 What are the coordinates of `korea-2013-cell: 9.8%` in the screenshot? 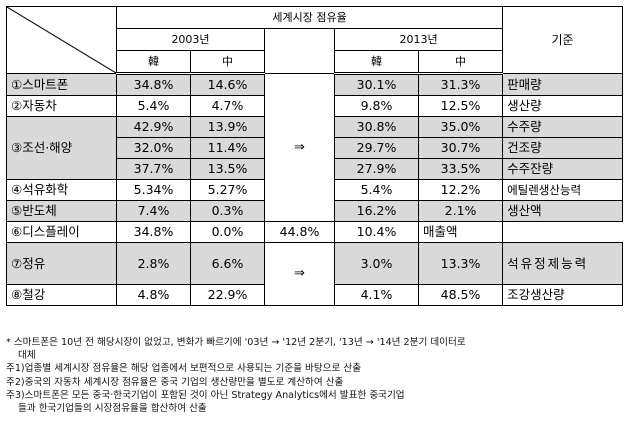 It's located at (376, 106).